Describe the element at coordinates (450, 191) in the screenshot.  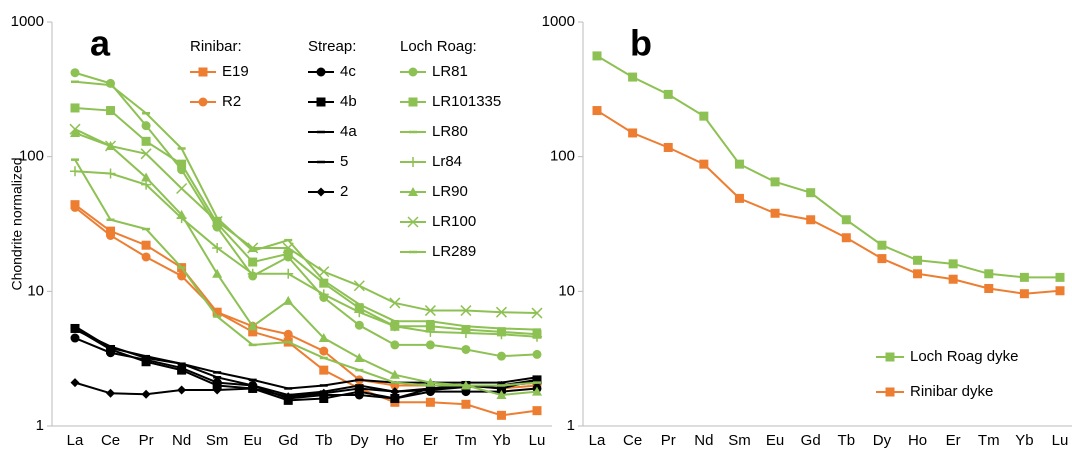
I see `legend-label: LR90` at that location.